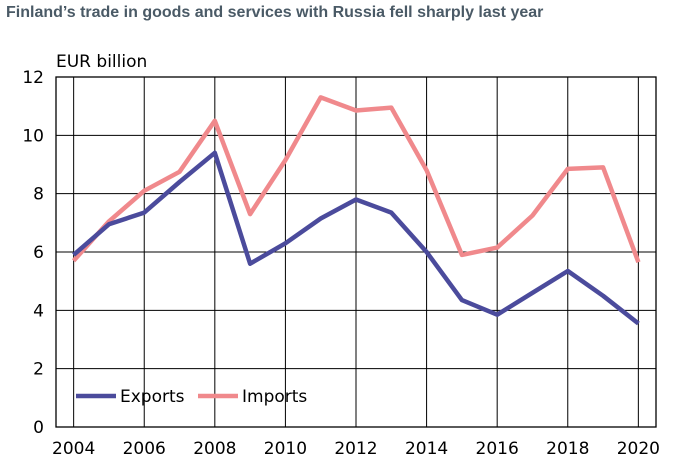  What do you see at coordinates (38, 370) in the screenshot?
I see `y-tick-label: 2` at bounding box center [38, 370].